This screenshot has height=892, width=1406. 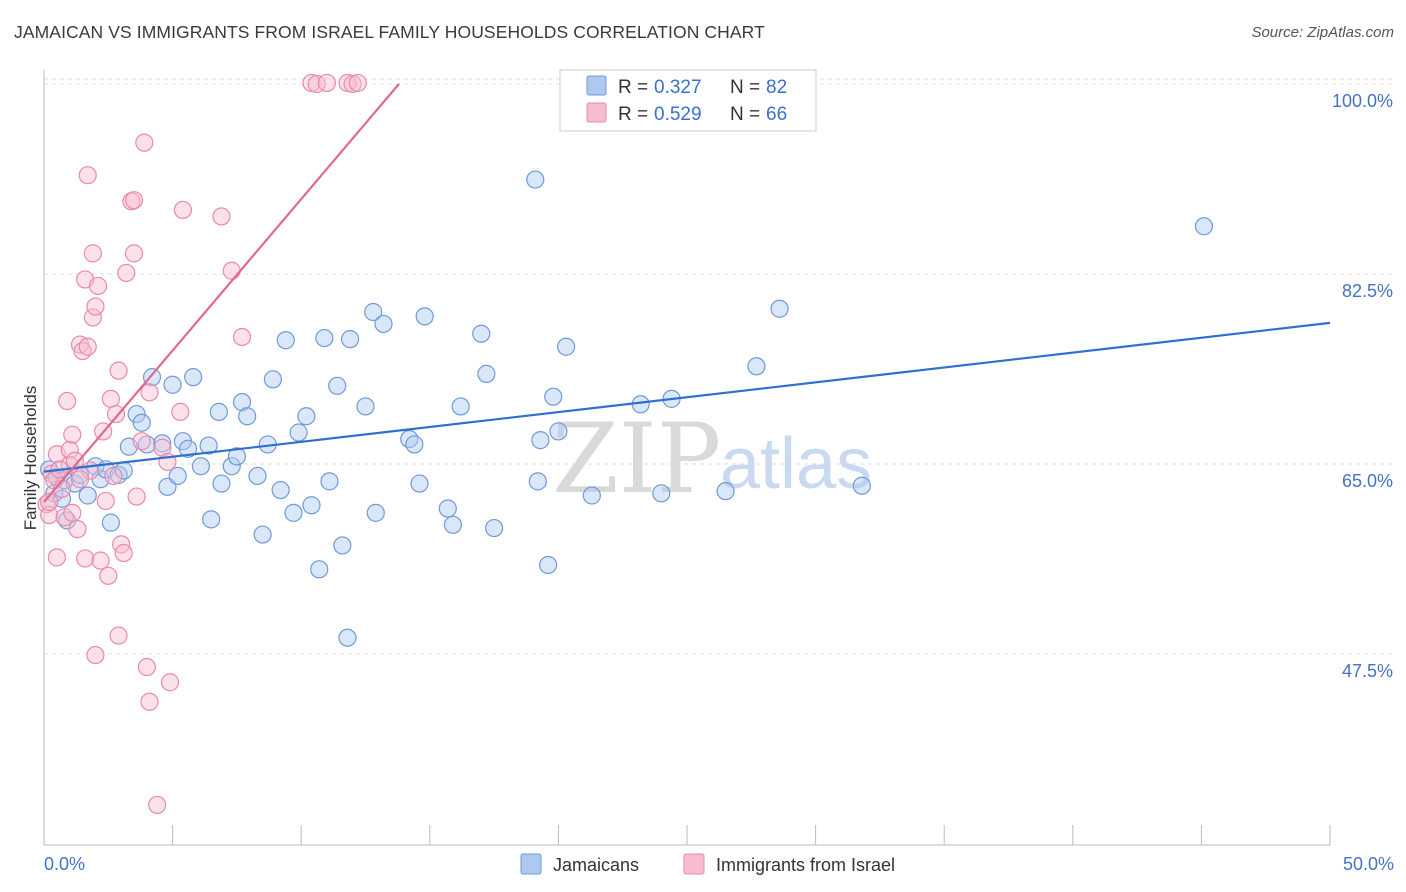 I want to click on y-axis-label: Family Households, so click(x=30, y=458).